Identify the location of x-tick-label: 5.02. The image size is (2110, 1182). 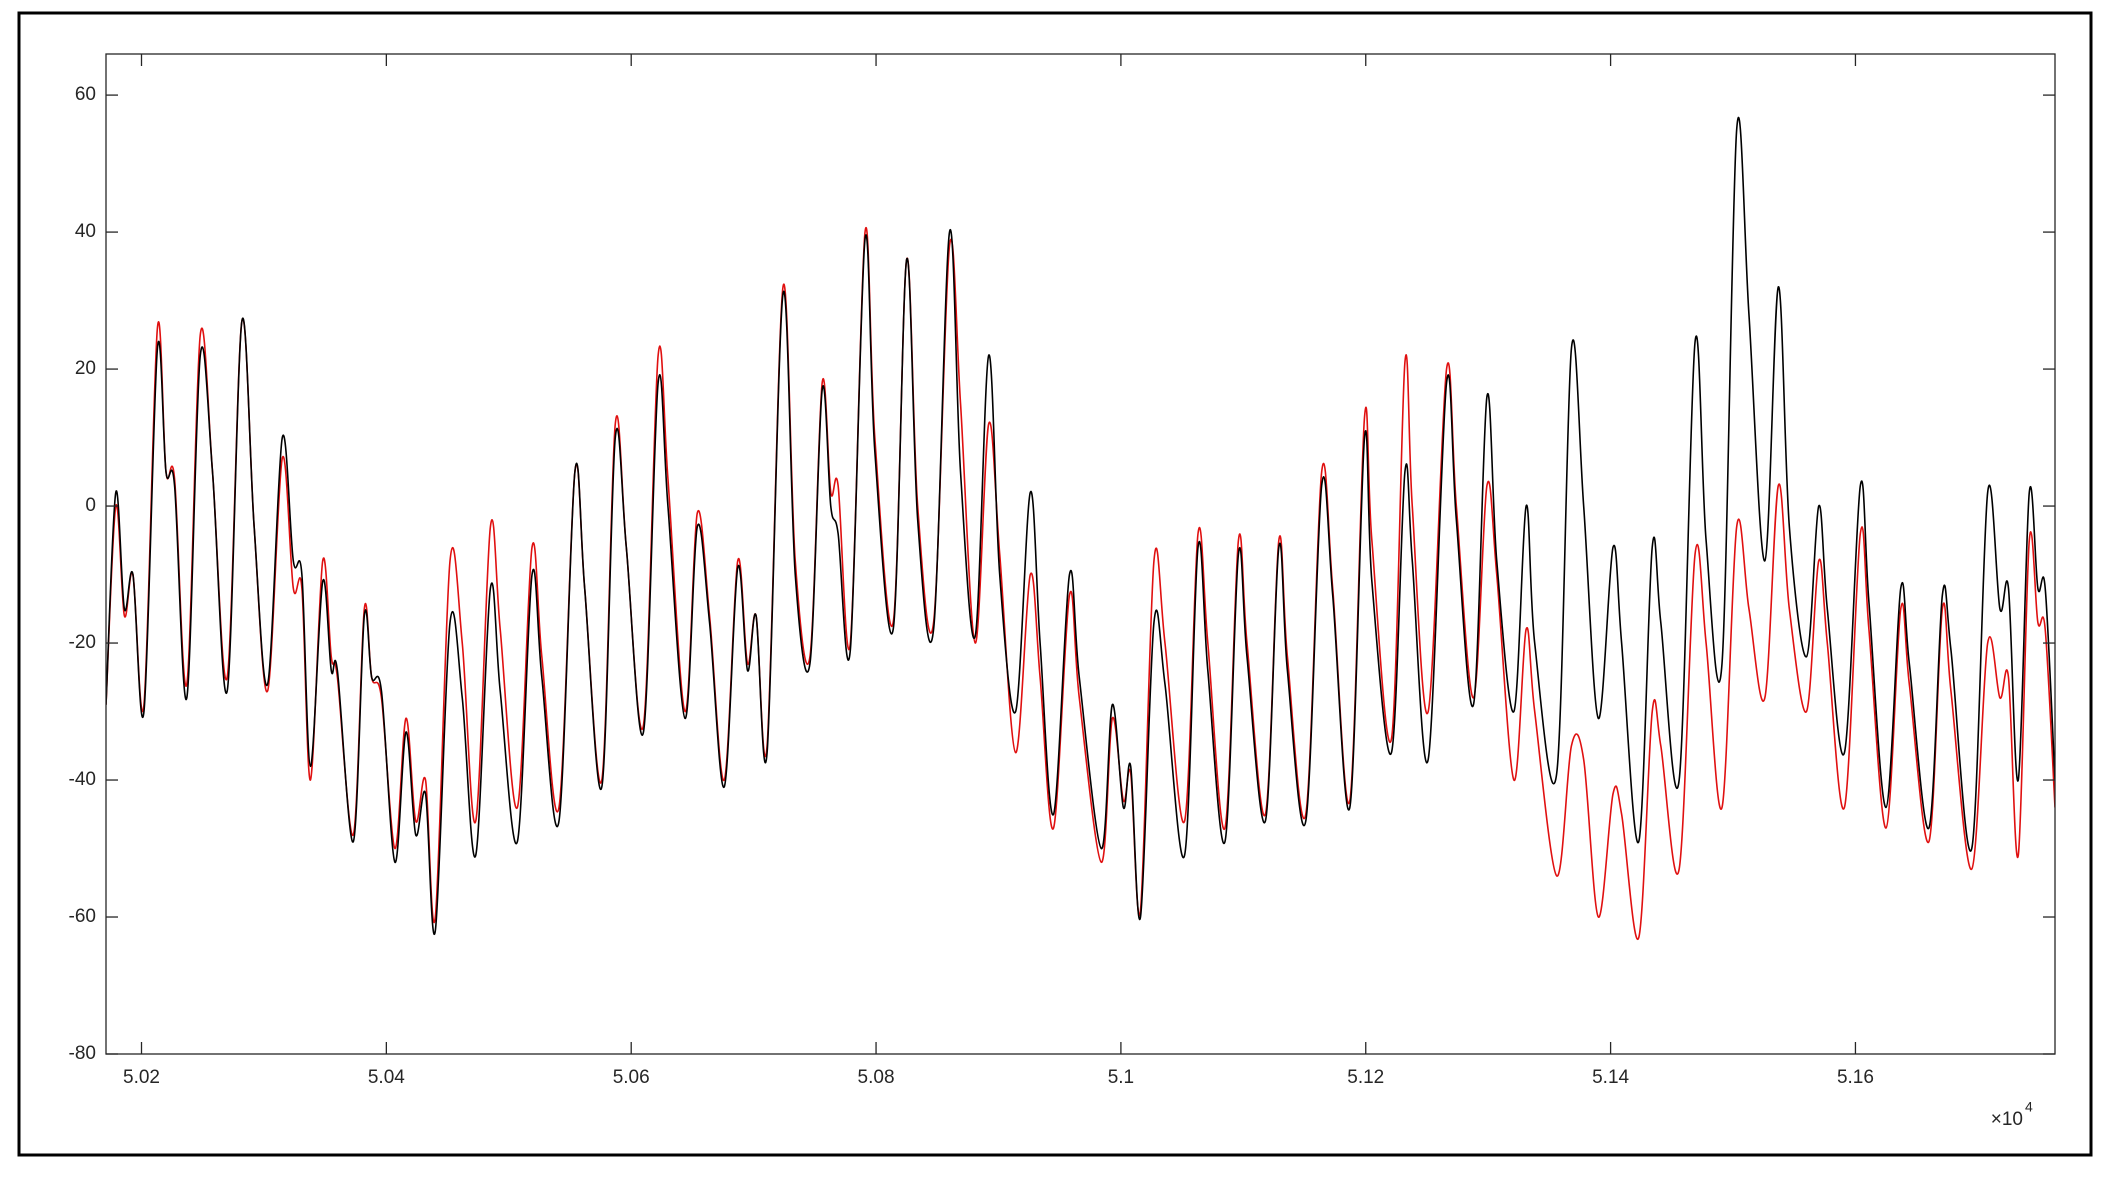
(141, 1077).